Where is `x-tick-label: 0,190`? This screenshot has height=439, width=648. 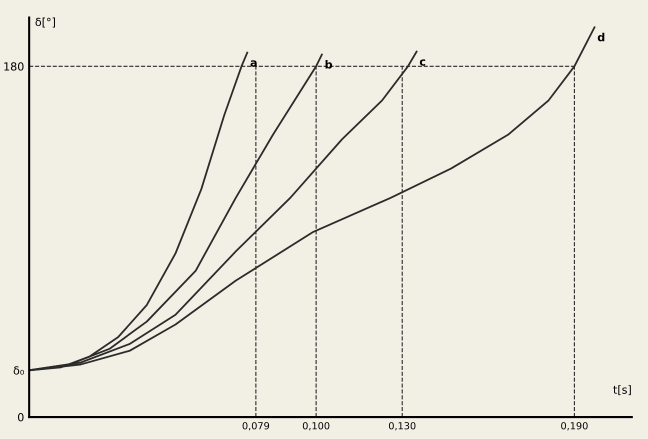
x-tick-label: 0,190 is located at coordinates (574, 426).